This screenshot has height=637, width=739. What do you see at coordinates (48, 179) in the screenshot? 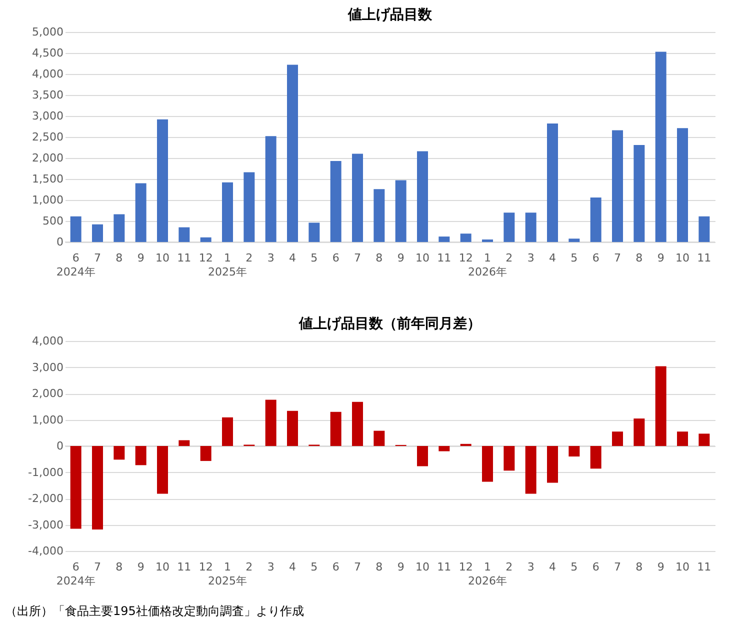
I see `y-tick-label: 1,500` at bounding box center [48, 179].